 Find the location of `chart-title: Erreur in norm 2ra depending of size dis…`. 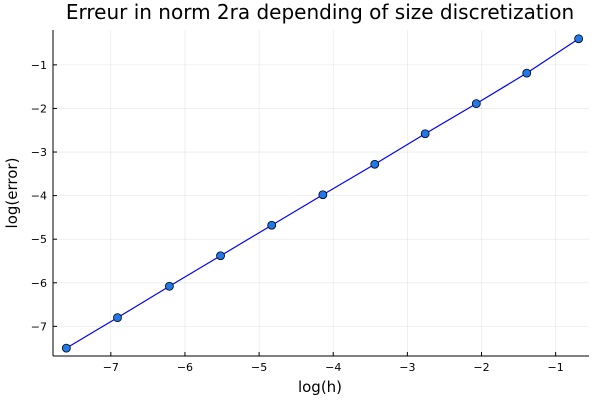

chart-title: Erreur in norm 2ra depending of size dis… is located at coordinates (320, 12).